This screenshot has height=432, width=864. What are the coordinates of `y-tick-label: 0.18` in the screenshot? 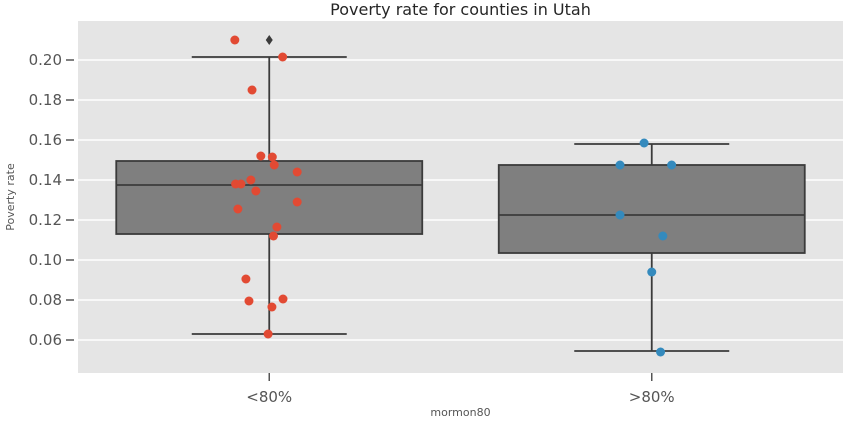 It's located at (45, 100).